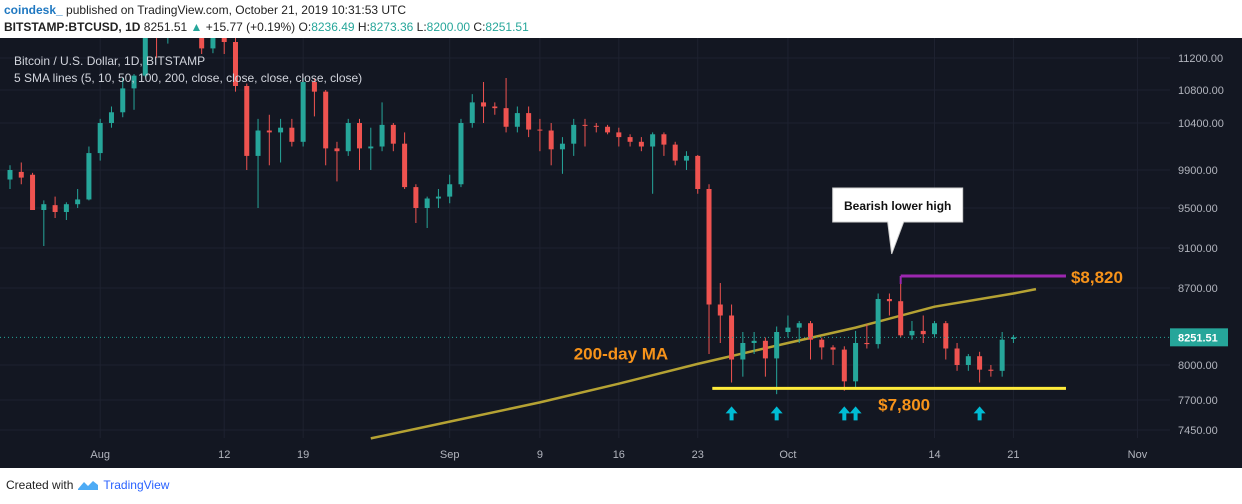  I want to click on time-tick-label: 16, so click(619, 455).